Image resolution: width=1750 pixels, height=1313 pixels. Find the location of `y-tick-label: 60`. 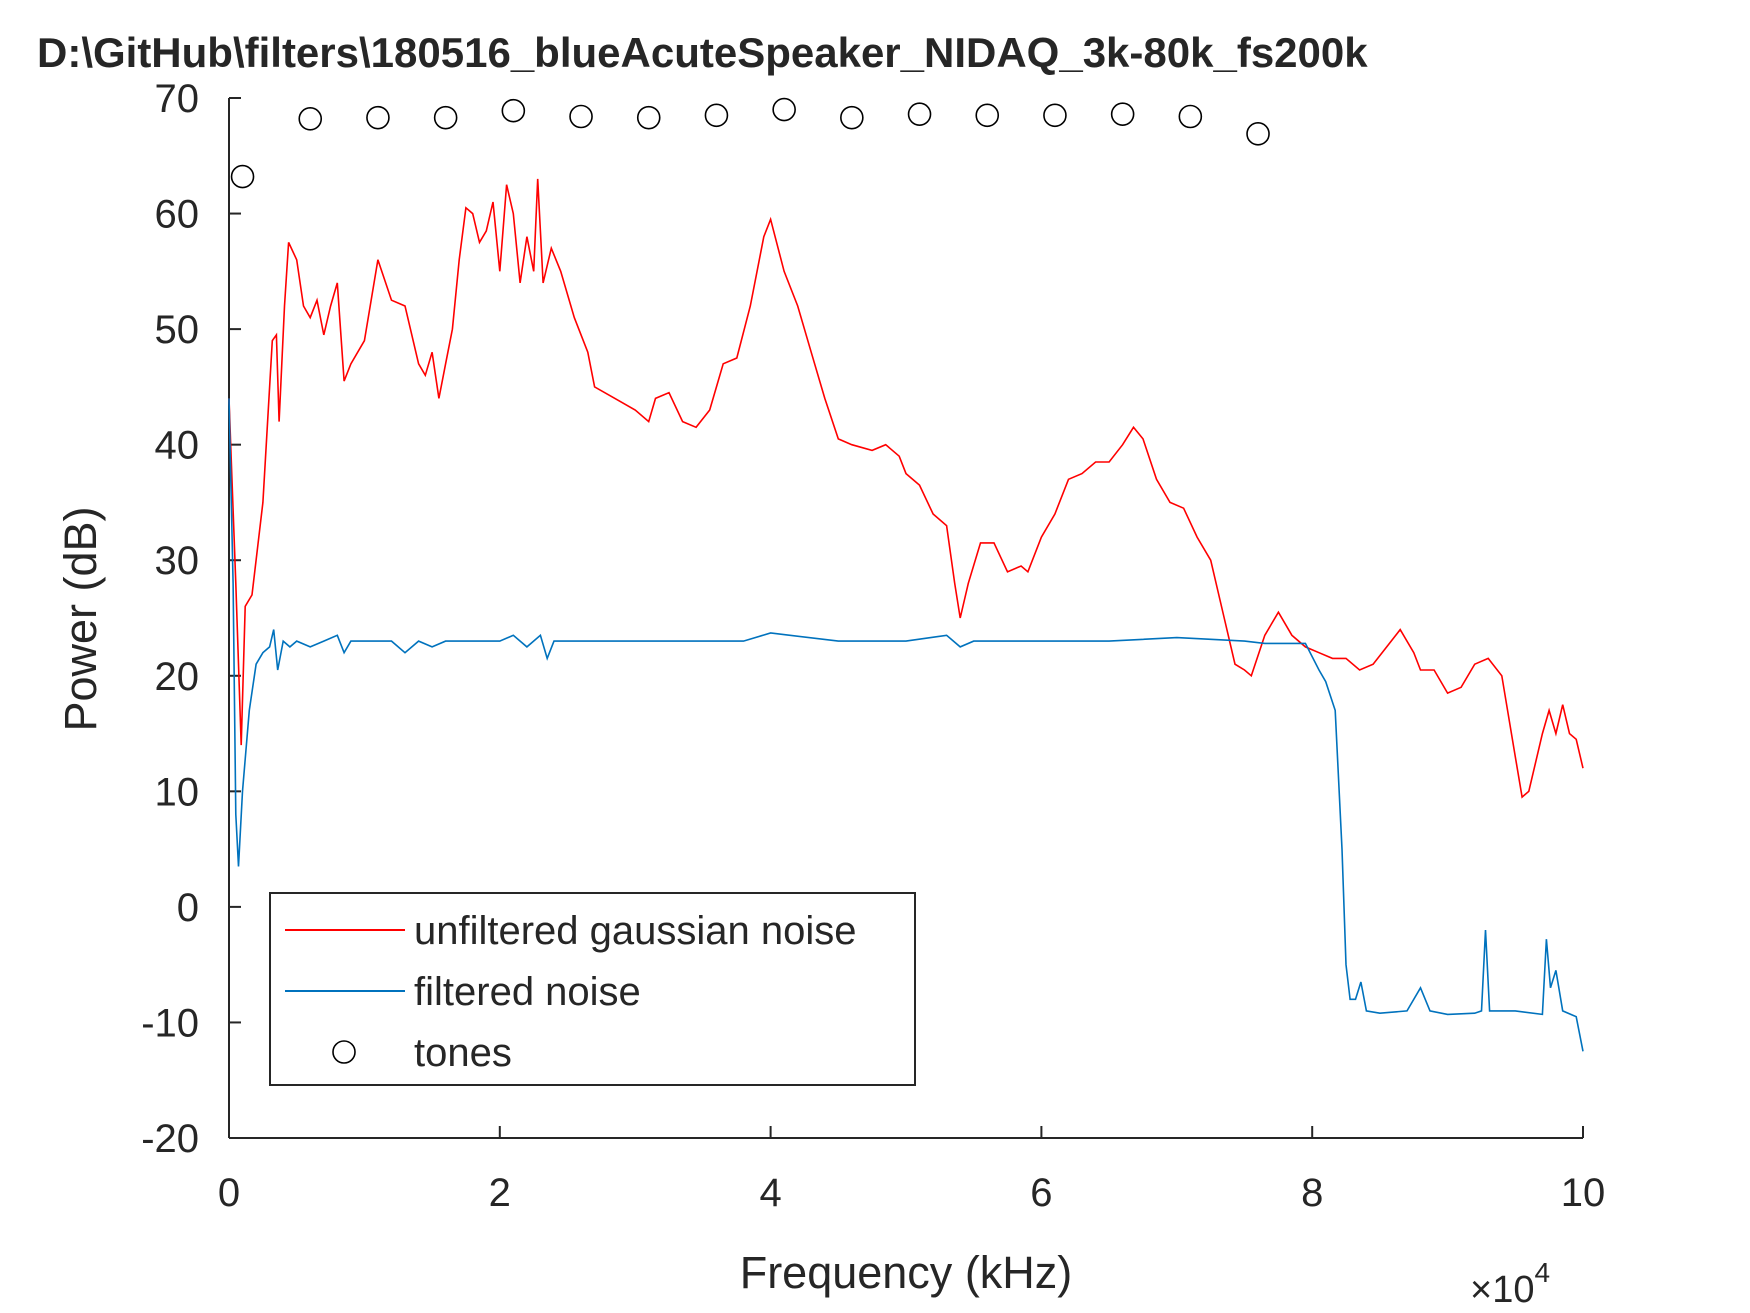

y-tick-label: 60 is located at coordinates (177, 215).